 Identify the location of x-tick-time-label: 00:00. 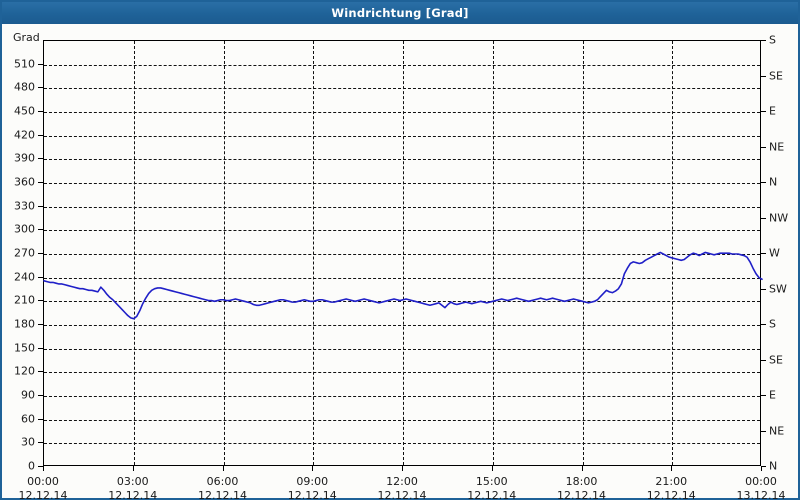
(43, 481).